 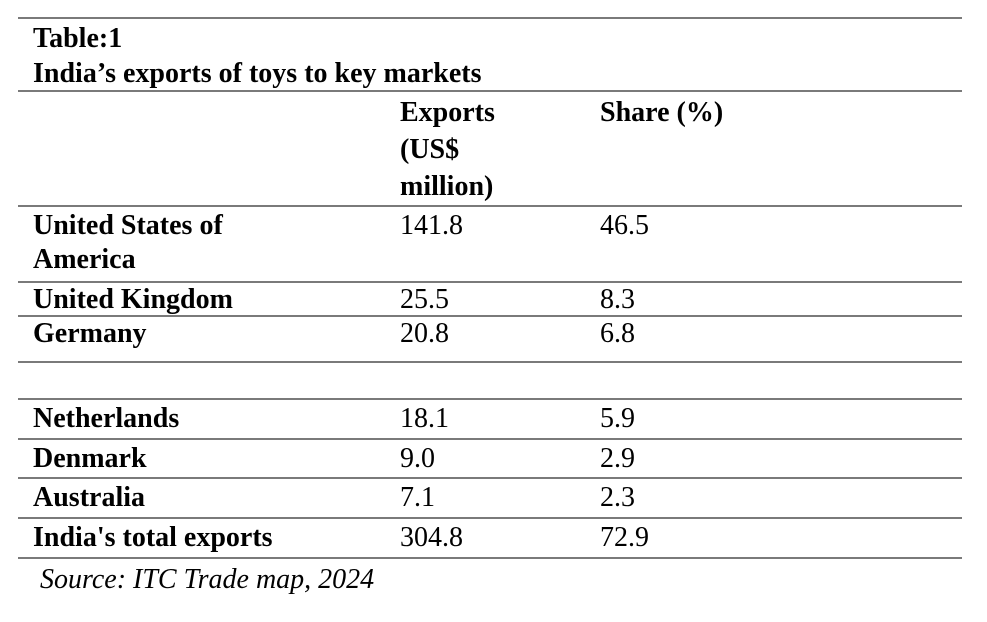 What do you see at coordinates (500, 381) in the screenshot?
I see `exports-value` at bounding box center [500, 381].